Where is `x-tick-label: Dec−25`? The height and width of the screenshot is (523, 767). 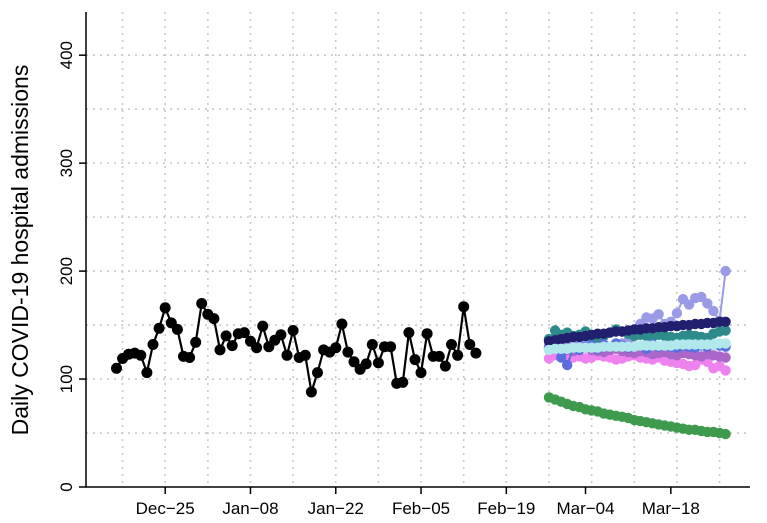
x-tick-label: Dec−25 is located at coordinates (165, 508).